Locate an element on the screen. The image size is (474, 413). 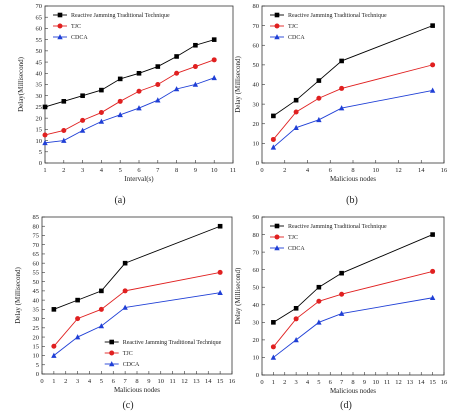
panel-caption: (a) is located at coordinates (119, 200).